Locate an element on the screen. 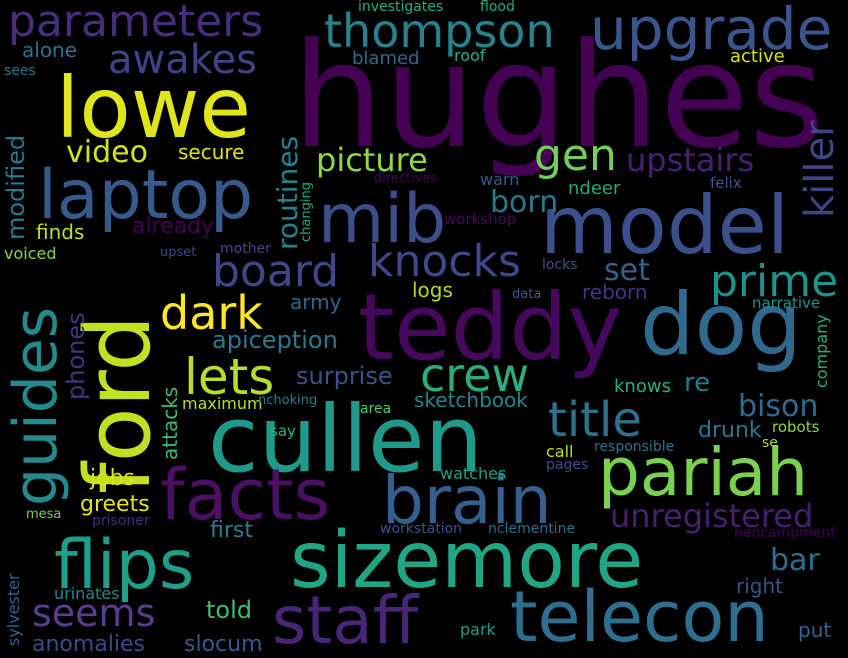  word-seems: seems is located at coordinates (94, 613).